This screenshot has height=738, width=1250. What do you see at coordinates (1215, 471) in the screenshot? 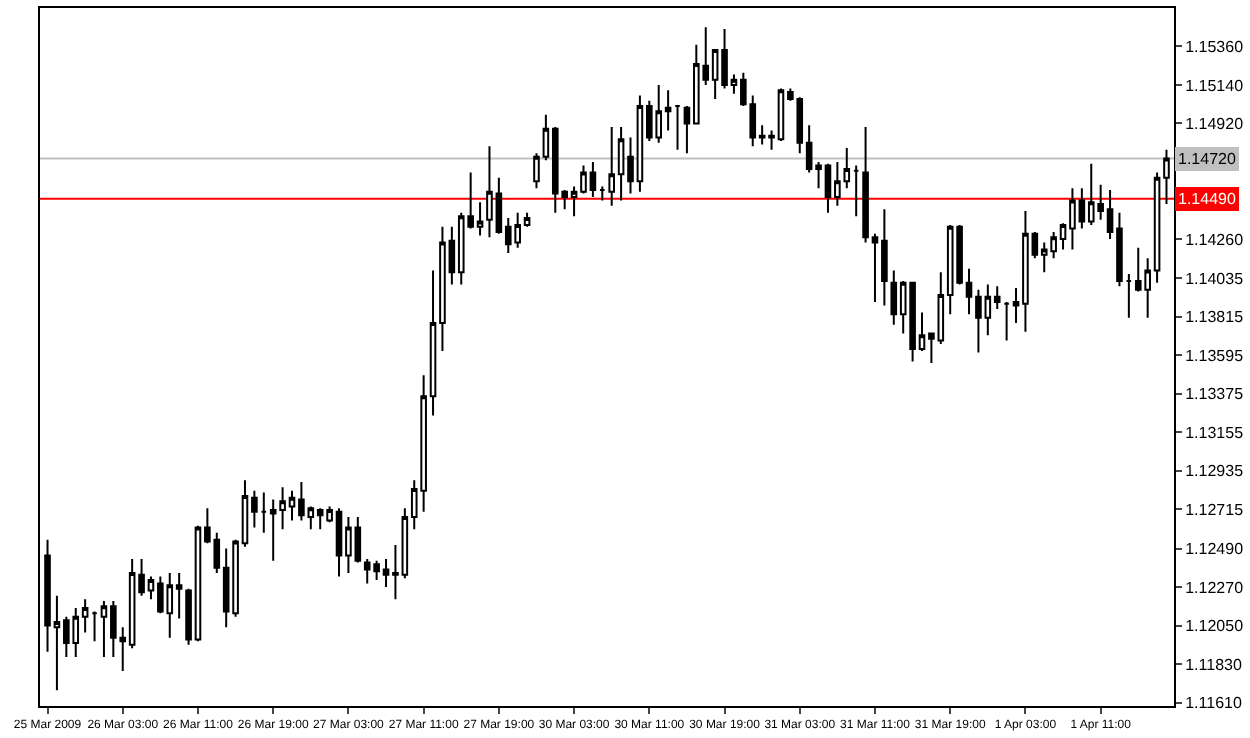
I see `y-tick-label: 1.12935` at bounding box center [1215, 471].